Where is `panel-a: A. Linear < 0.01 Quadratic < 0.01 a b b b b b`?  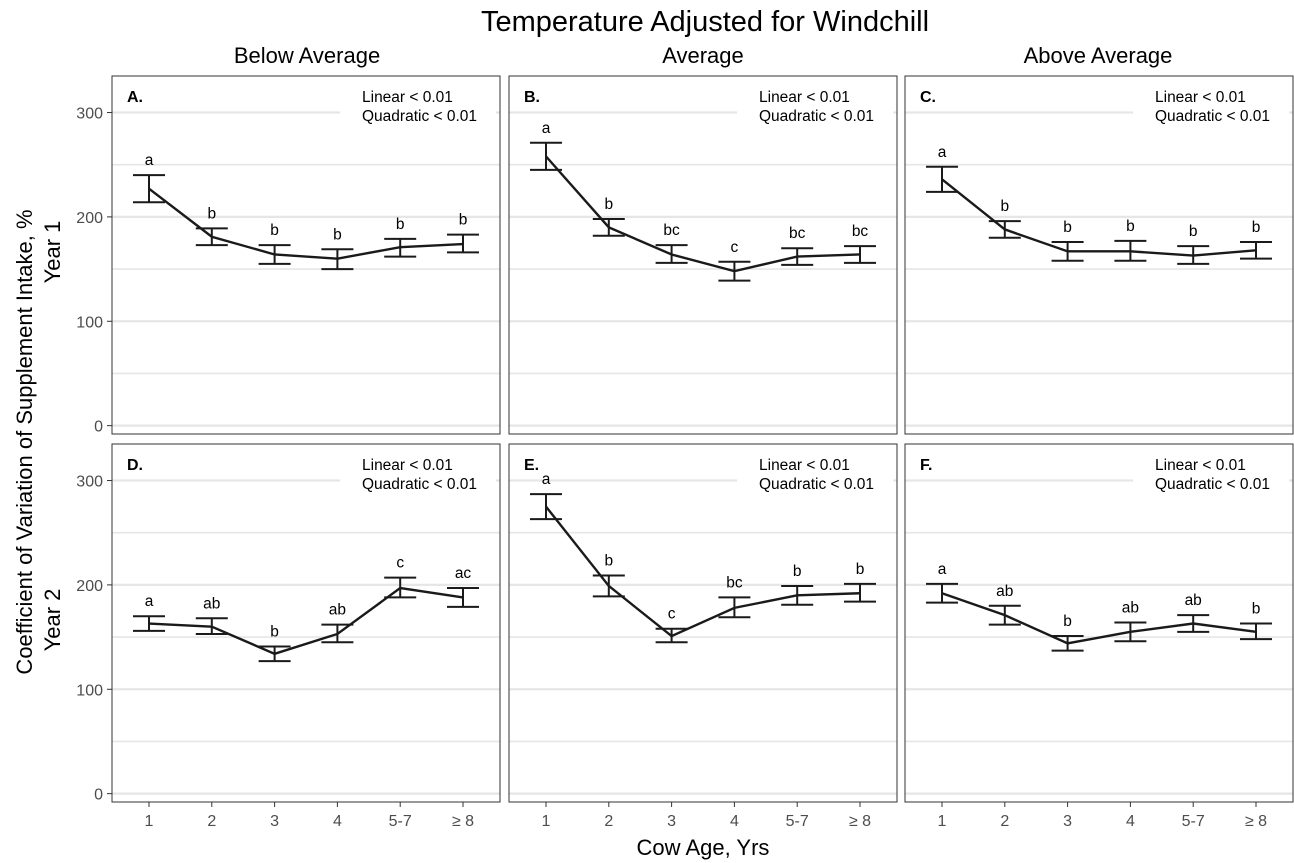 panel-a: A. Linear < 0.01 Quadratic < 0.01 a b b b b b is located at coordinates (306, 255).